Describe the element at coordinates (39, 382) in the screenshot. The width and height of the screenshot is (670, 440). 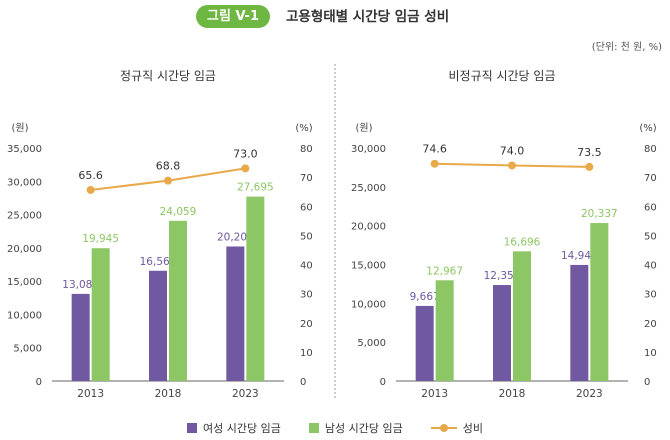
I see `panel1-ytick-left: 0` at that location.